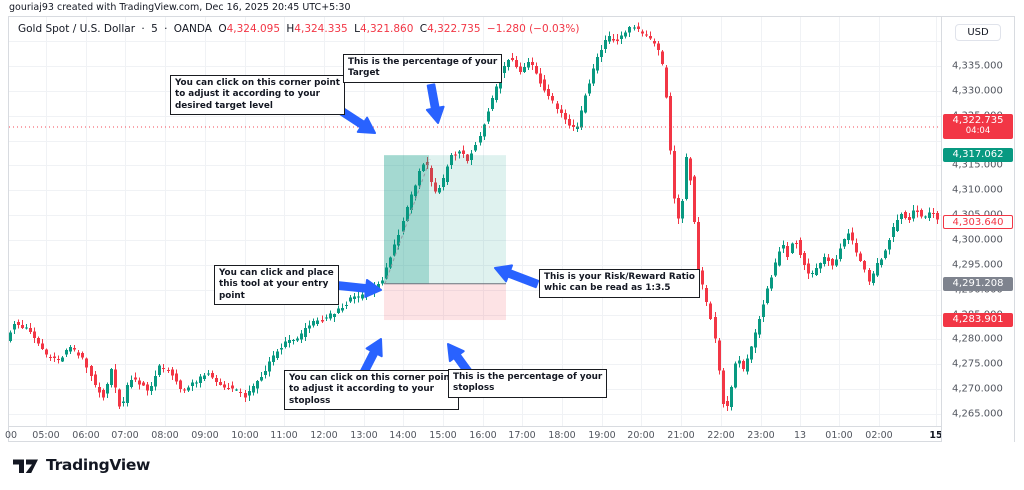 Image resolution: width=1024 pixels, height=490 pixels. I want to click on price-tick-label: 4,280.000, so click(977, 339).